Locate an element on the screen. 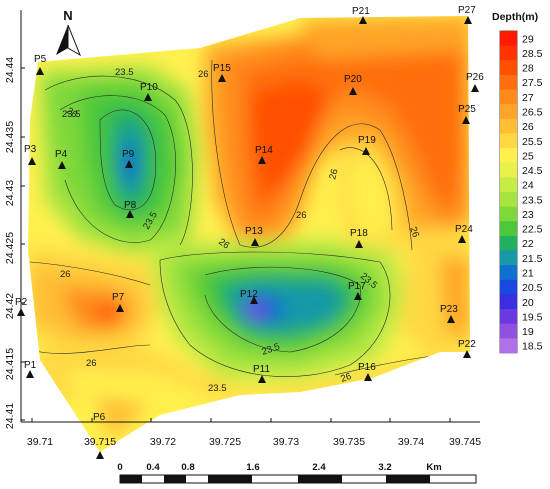 The height and width of the screenshot is (489, 550). svg-text: P8 is located at coordinates (130, 205).